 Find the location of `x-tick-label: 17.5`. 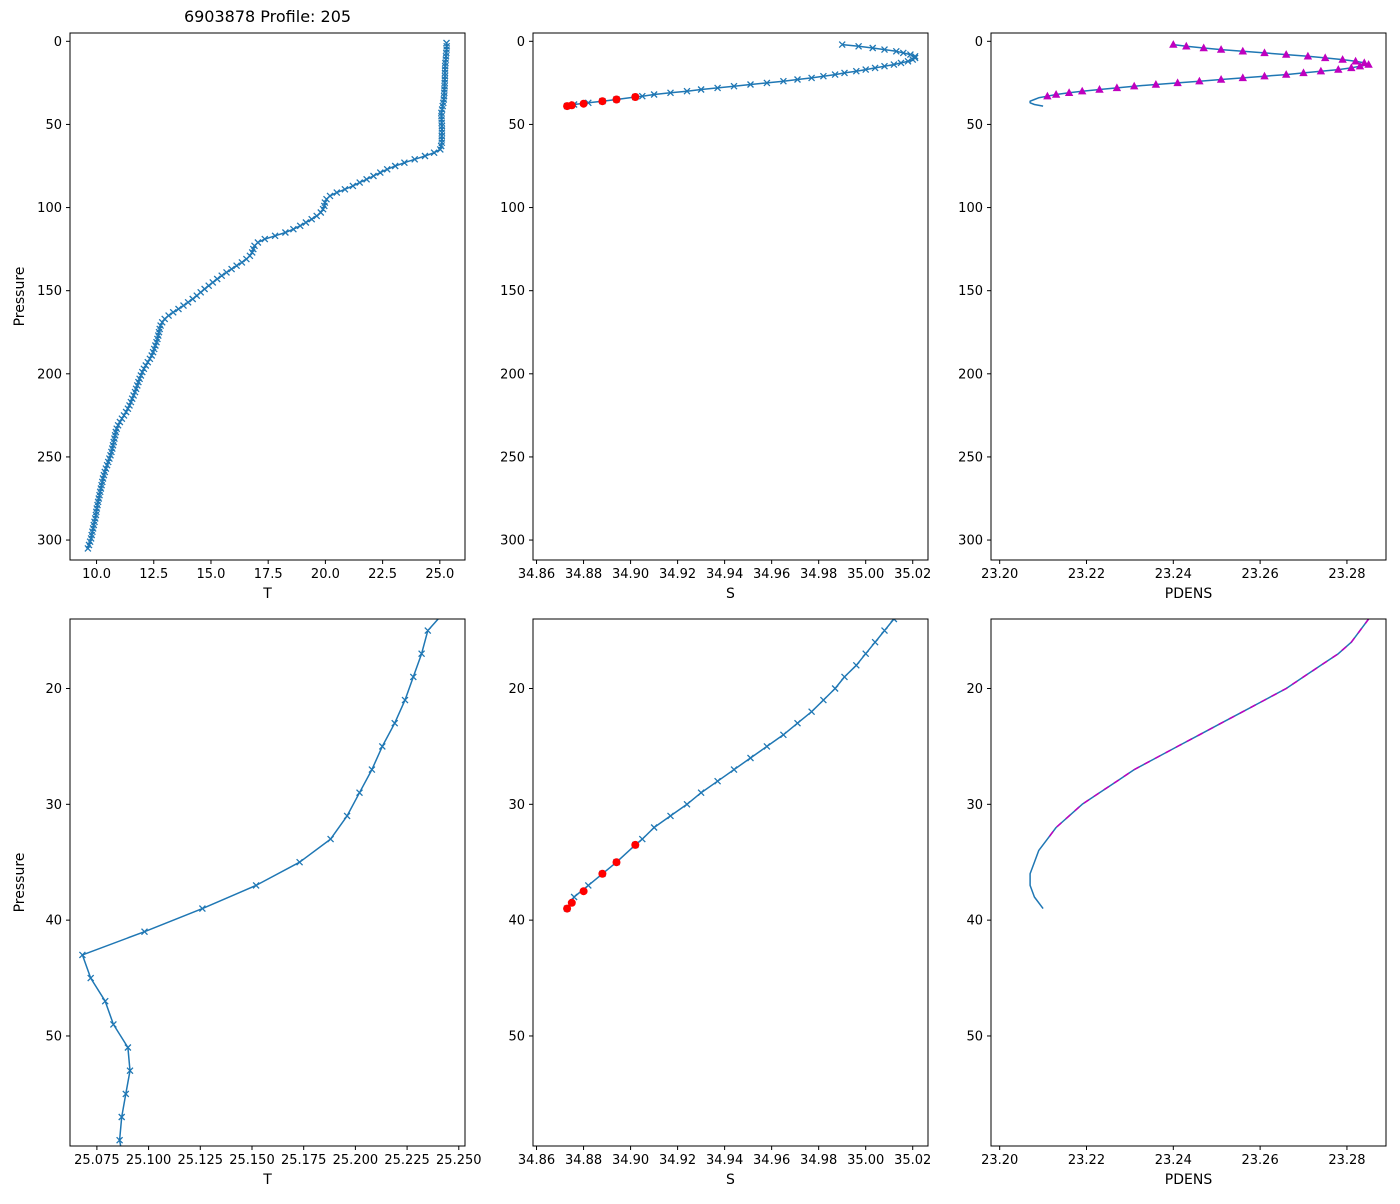

x-tick-label: 17.5 is located at coordinates (268, 574).